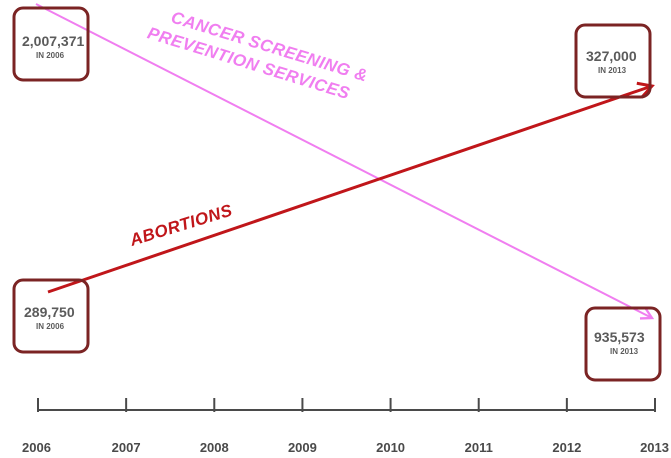  Describe the element at coordinates (302, 447) in the screenshot. I see `x-tick-label: 2009` at that location.